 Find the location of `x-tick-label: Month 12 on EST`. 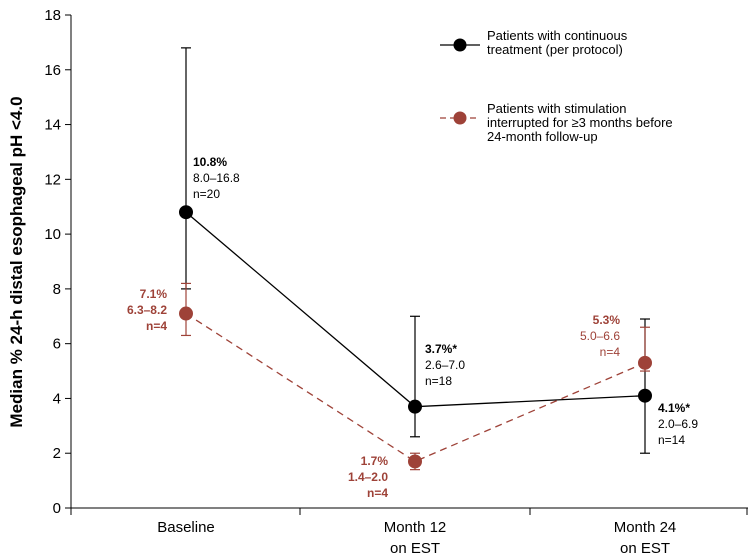

x-tick-label: Month 12 on EST is located at coordinates (415, 537).